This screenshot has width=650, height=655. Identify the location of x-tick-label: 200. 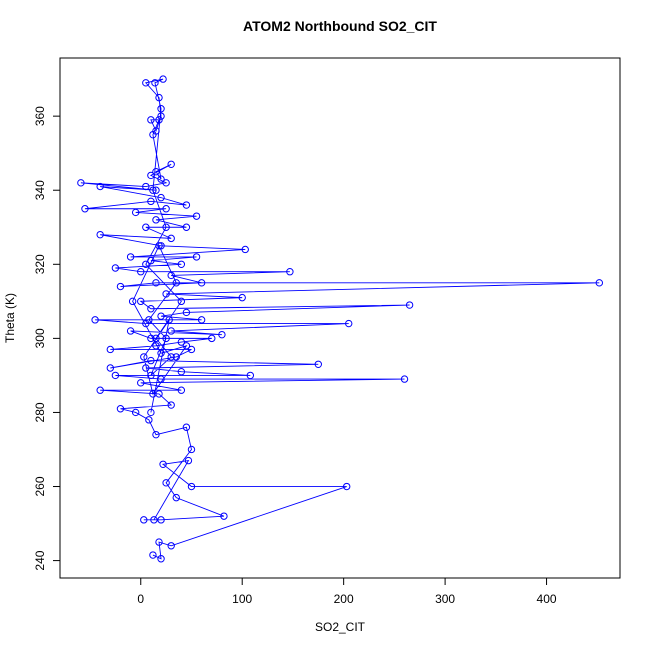
(344, 599).